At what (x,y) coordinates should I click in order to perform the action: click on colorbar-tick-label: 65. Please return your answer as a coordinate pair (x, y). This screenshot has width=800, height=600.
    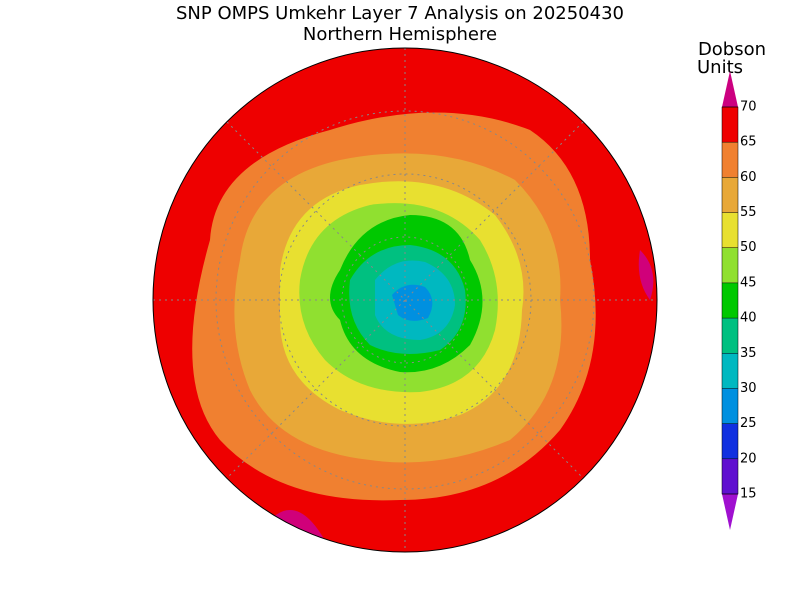
    Looking at the image, I should click on (748, 142).